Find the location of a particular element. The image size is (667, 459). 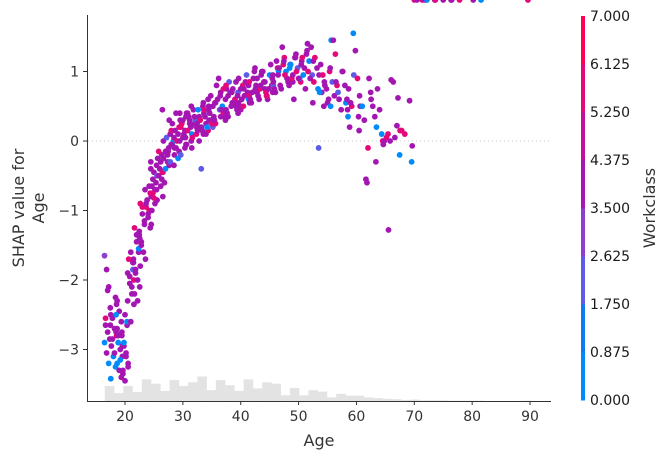

x-tick-label: 60 is located at coordinates (357, 417).